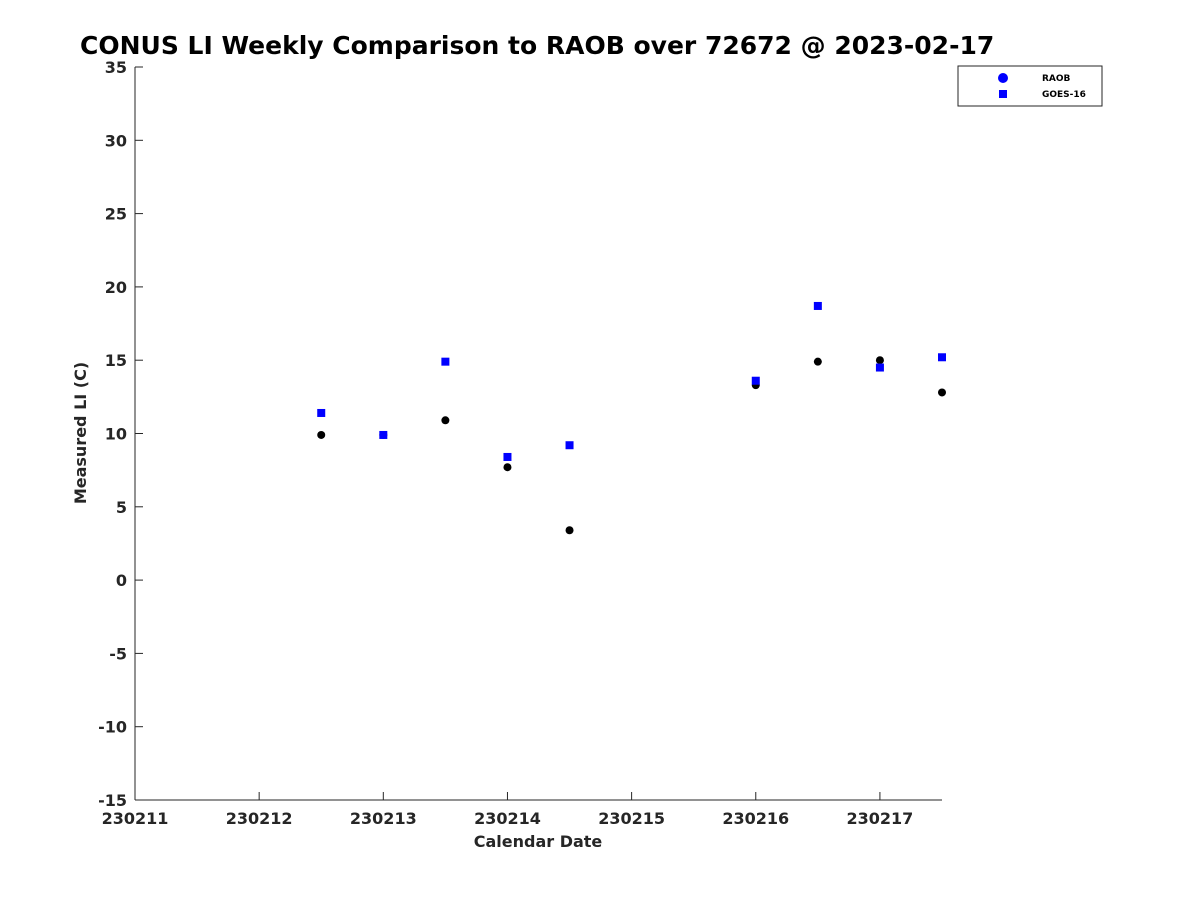  Describe the element at coordinates (631, 818) in the screenshot. I see `x-tick-label: 230215` at that location.